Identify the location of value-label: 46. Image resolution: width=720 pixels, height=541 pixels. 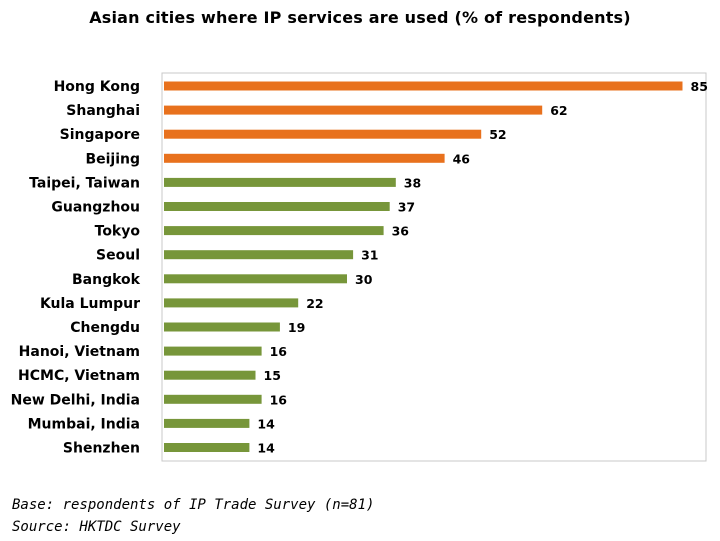
(462, 158).